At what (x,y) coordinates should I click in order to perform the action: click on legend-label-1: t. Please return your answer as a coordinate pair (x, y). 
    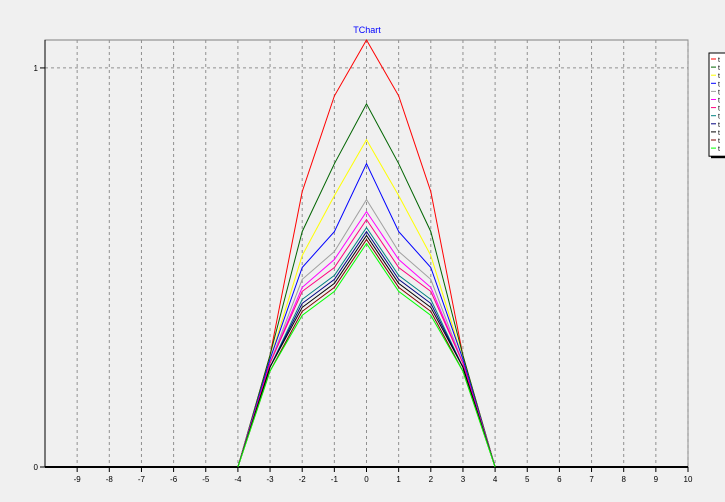
    Looking at the image, I should click on (719, 60).